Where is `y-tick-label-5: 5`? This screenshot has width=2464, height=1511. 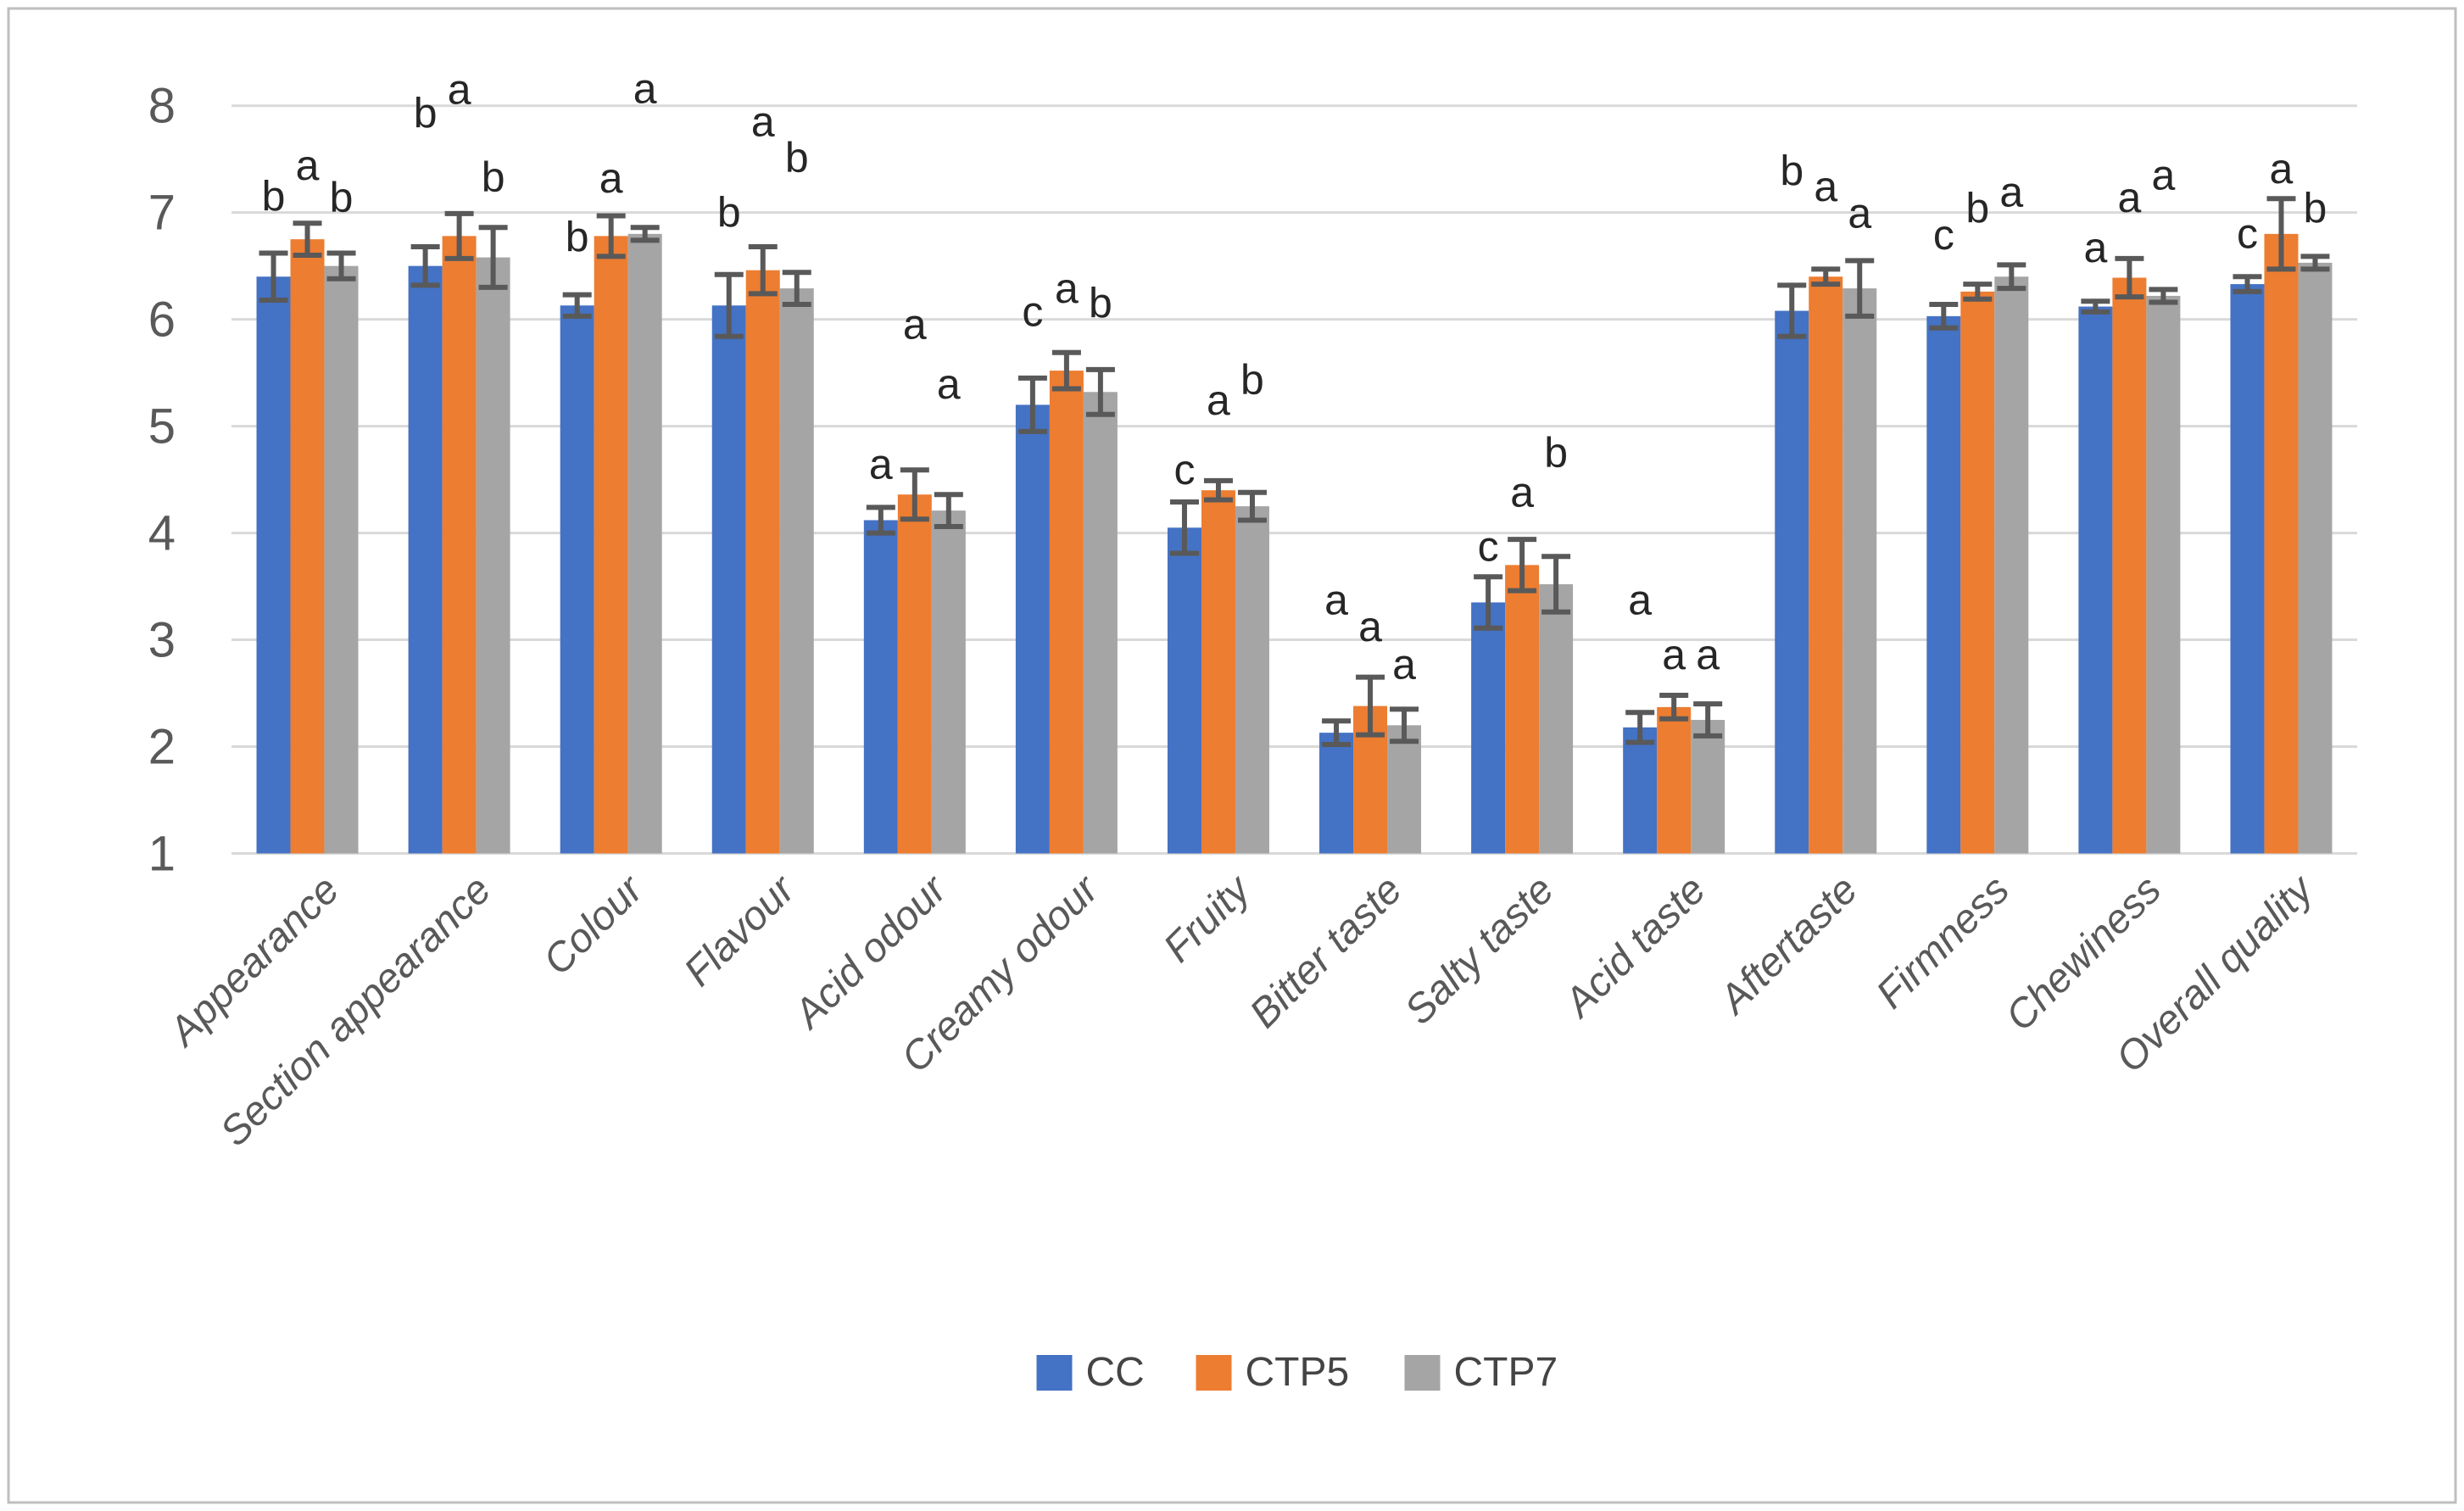
y-tick-label-5: 5 is located at coordinates (162, 426).